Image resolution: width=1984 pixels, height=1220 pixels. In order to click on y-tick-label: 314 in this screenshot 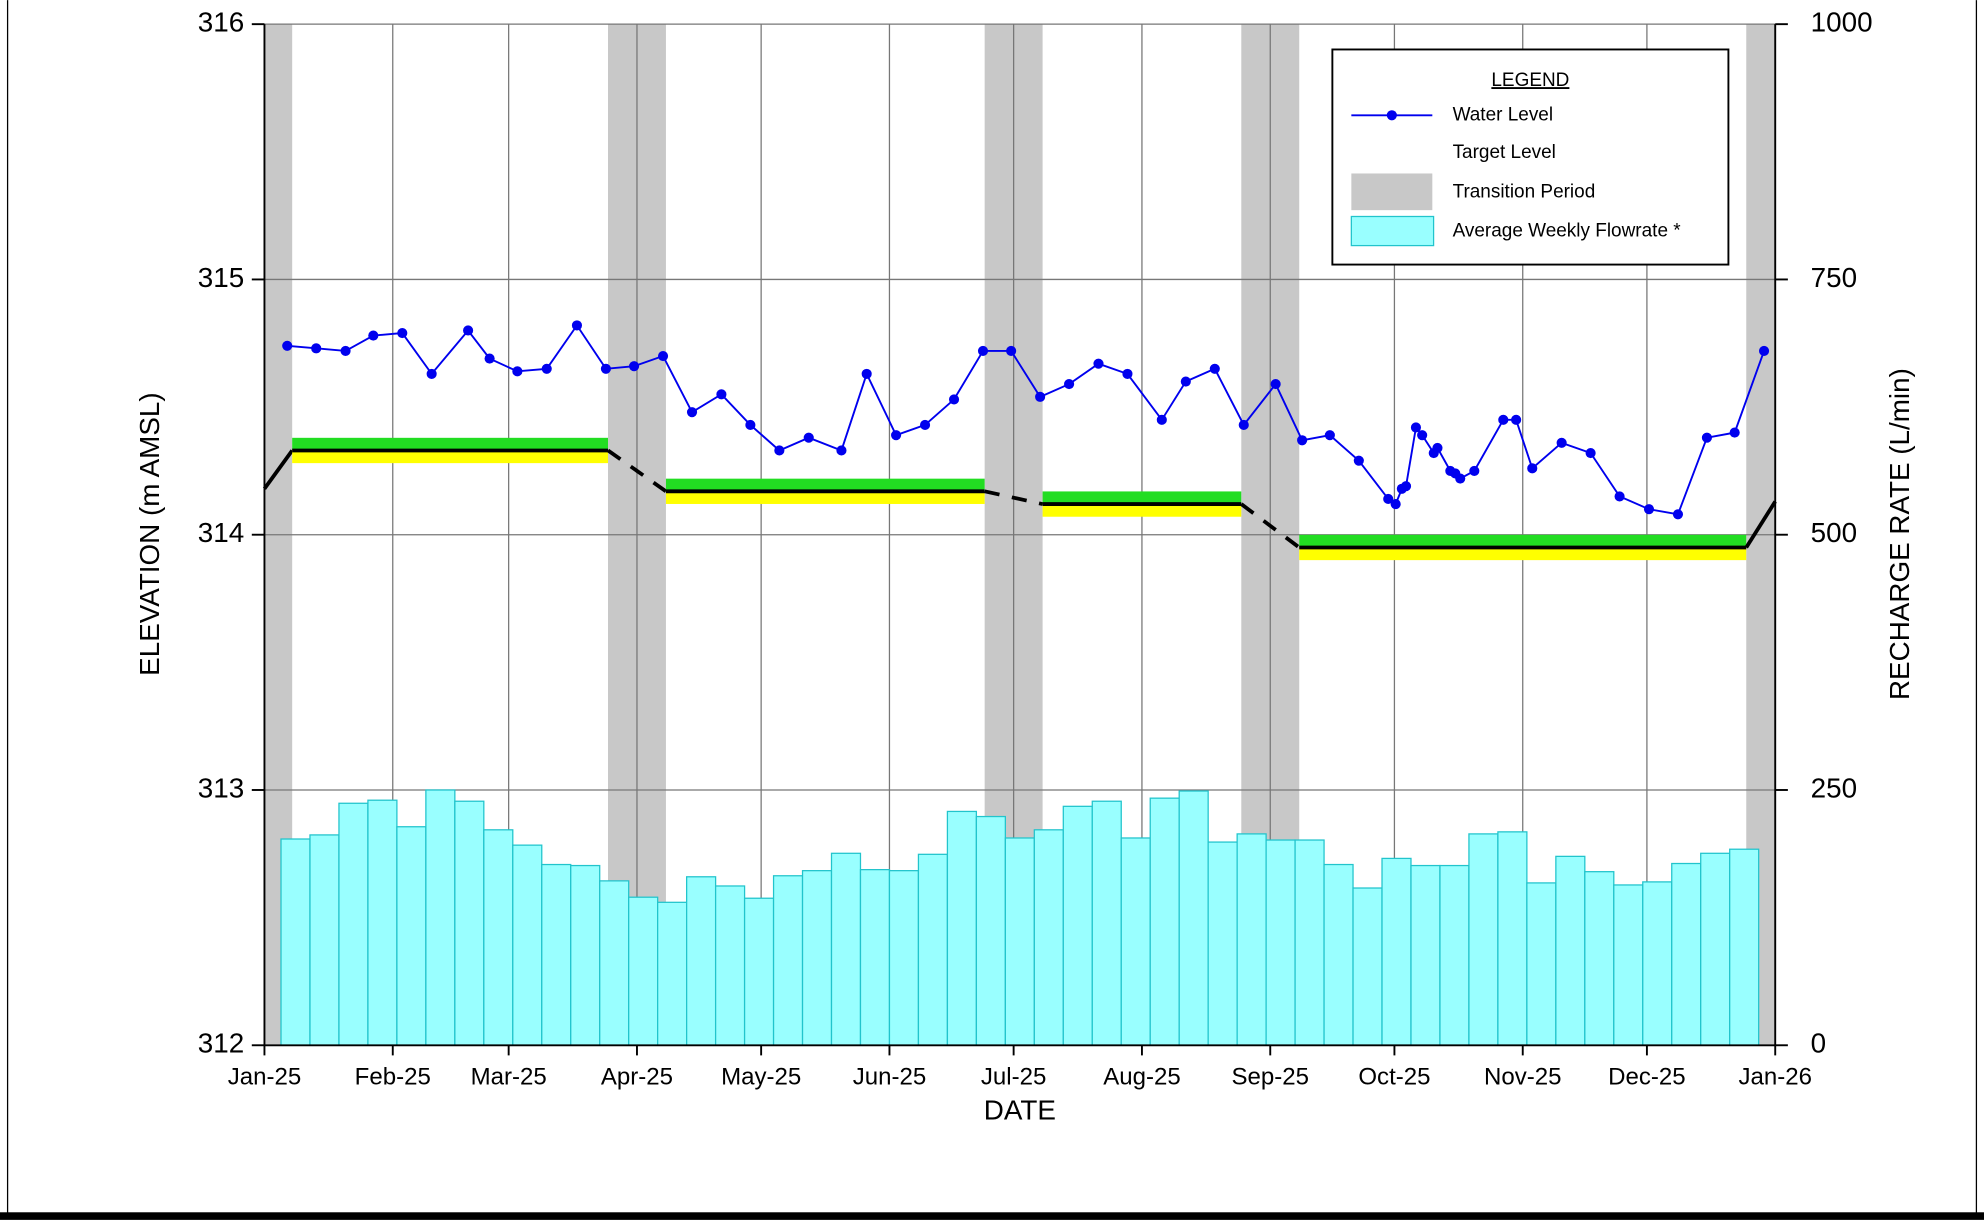, I will do `click(221, 532)`.